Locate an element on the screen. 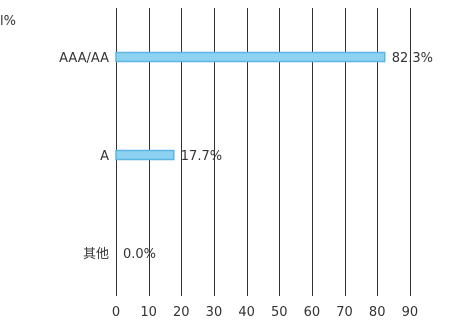  x-tick-label-20: 20 is located at coordinates (181, 312).